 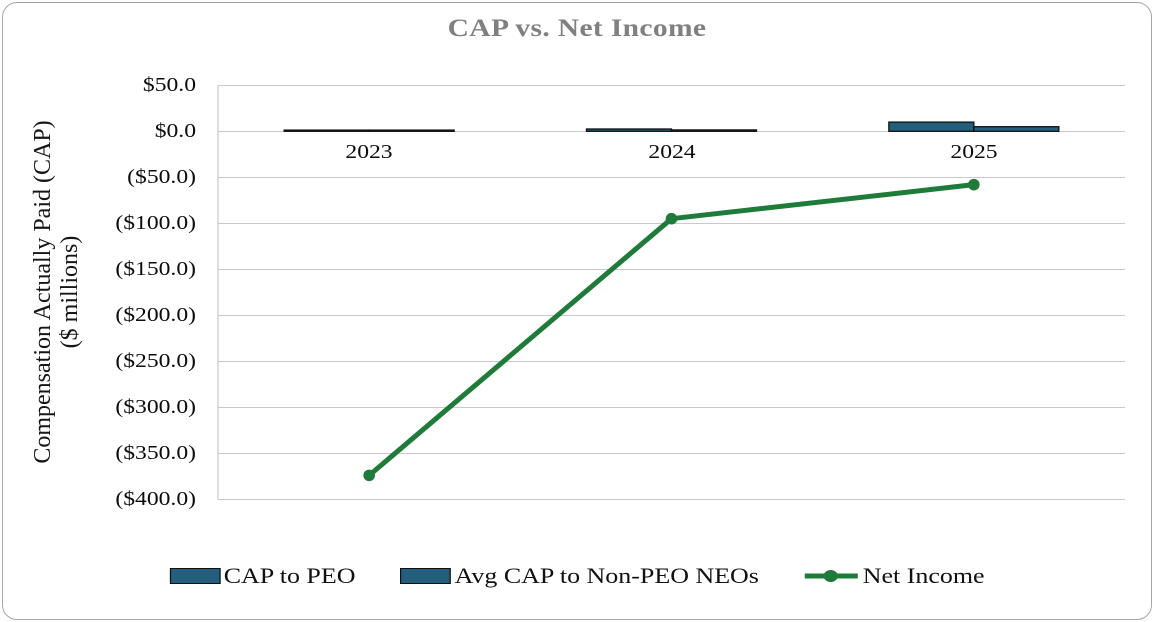 What do you see at coordinates (671, 218) in the screenshot?
I see `net-income-point-2024` at bounding box center [671, 218].